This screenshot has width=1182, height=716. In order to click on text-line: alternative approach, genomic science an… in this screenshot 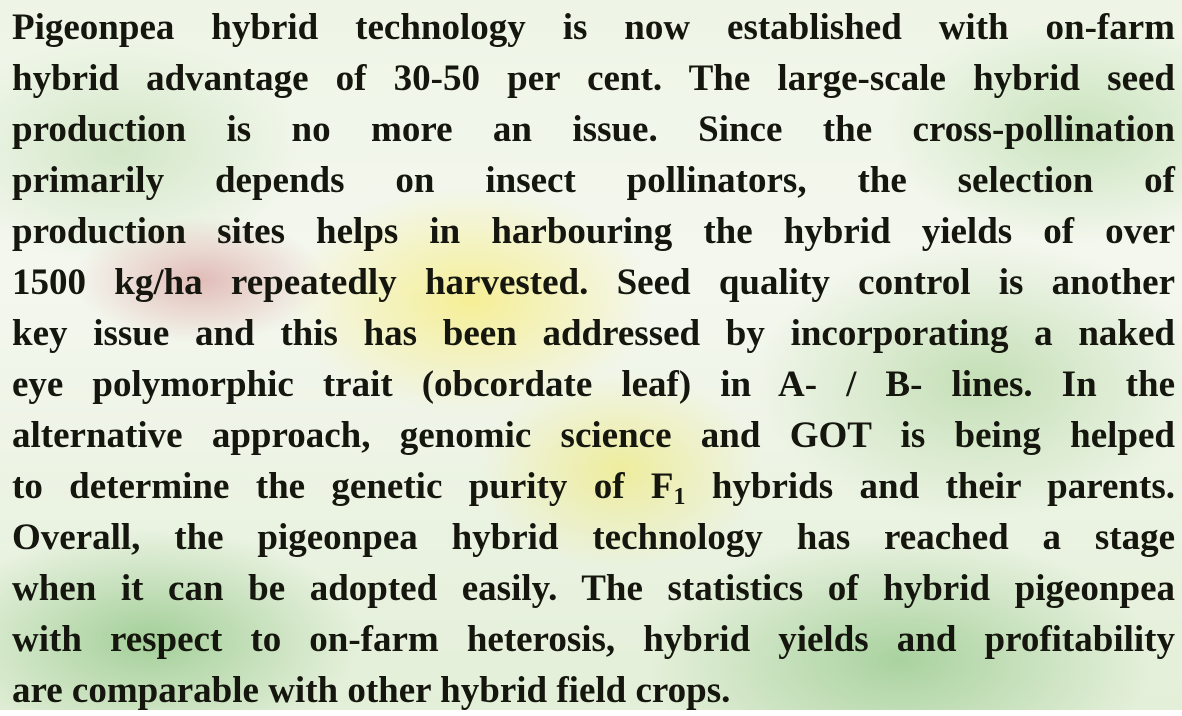, I will do `click(593, 435)`.